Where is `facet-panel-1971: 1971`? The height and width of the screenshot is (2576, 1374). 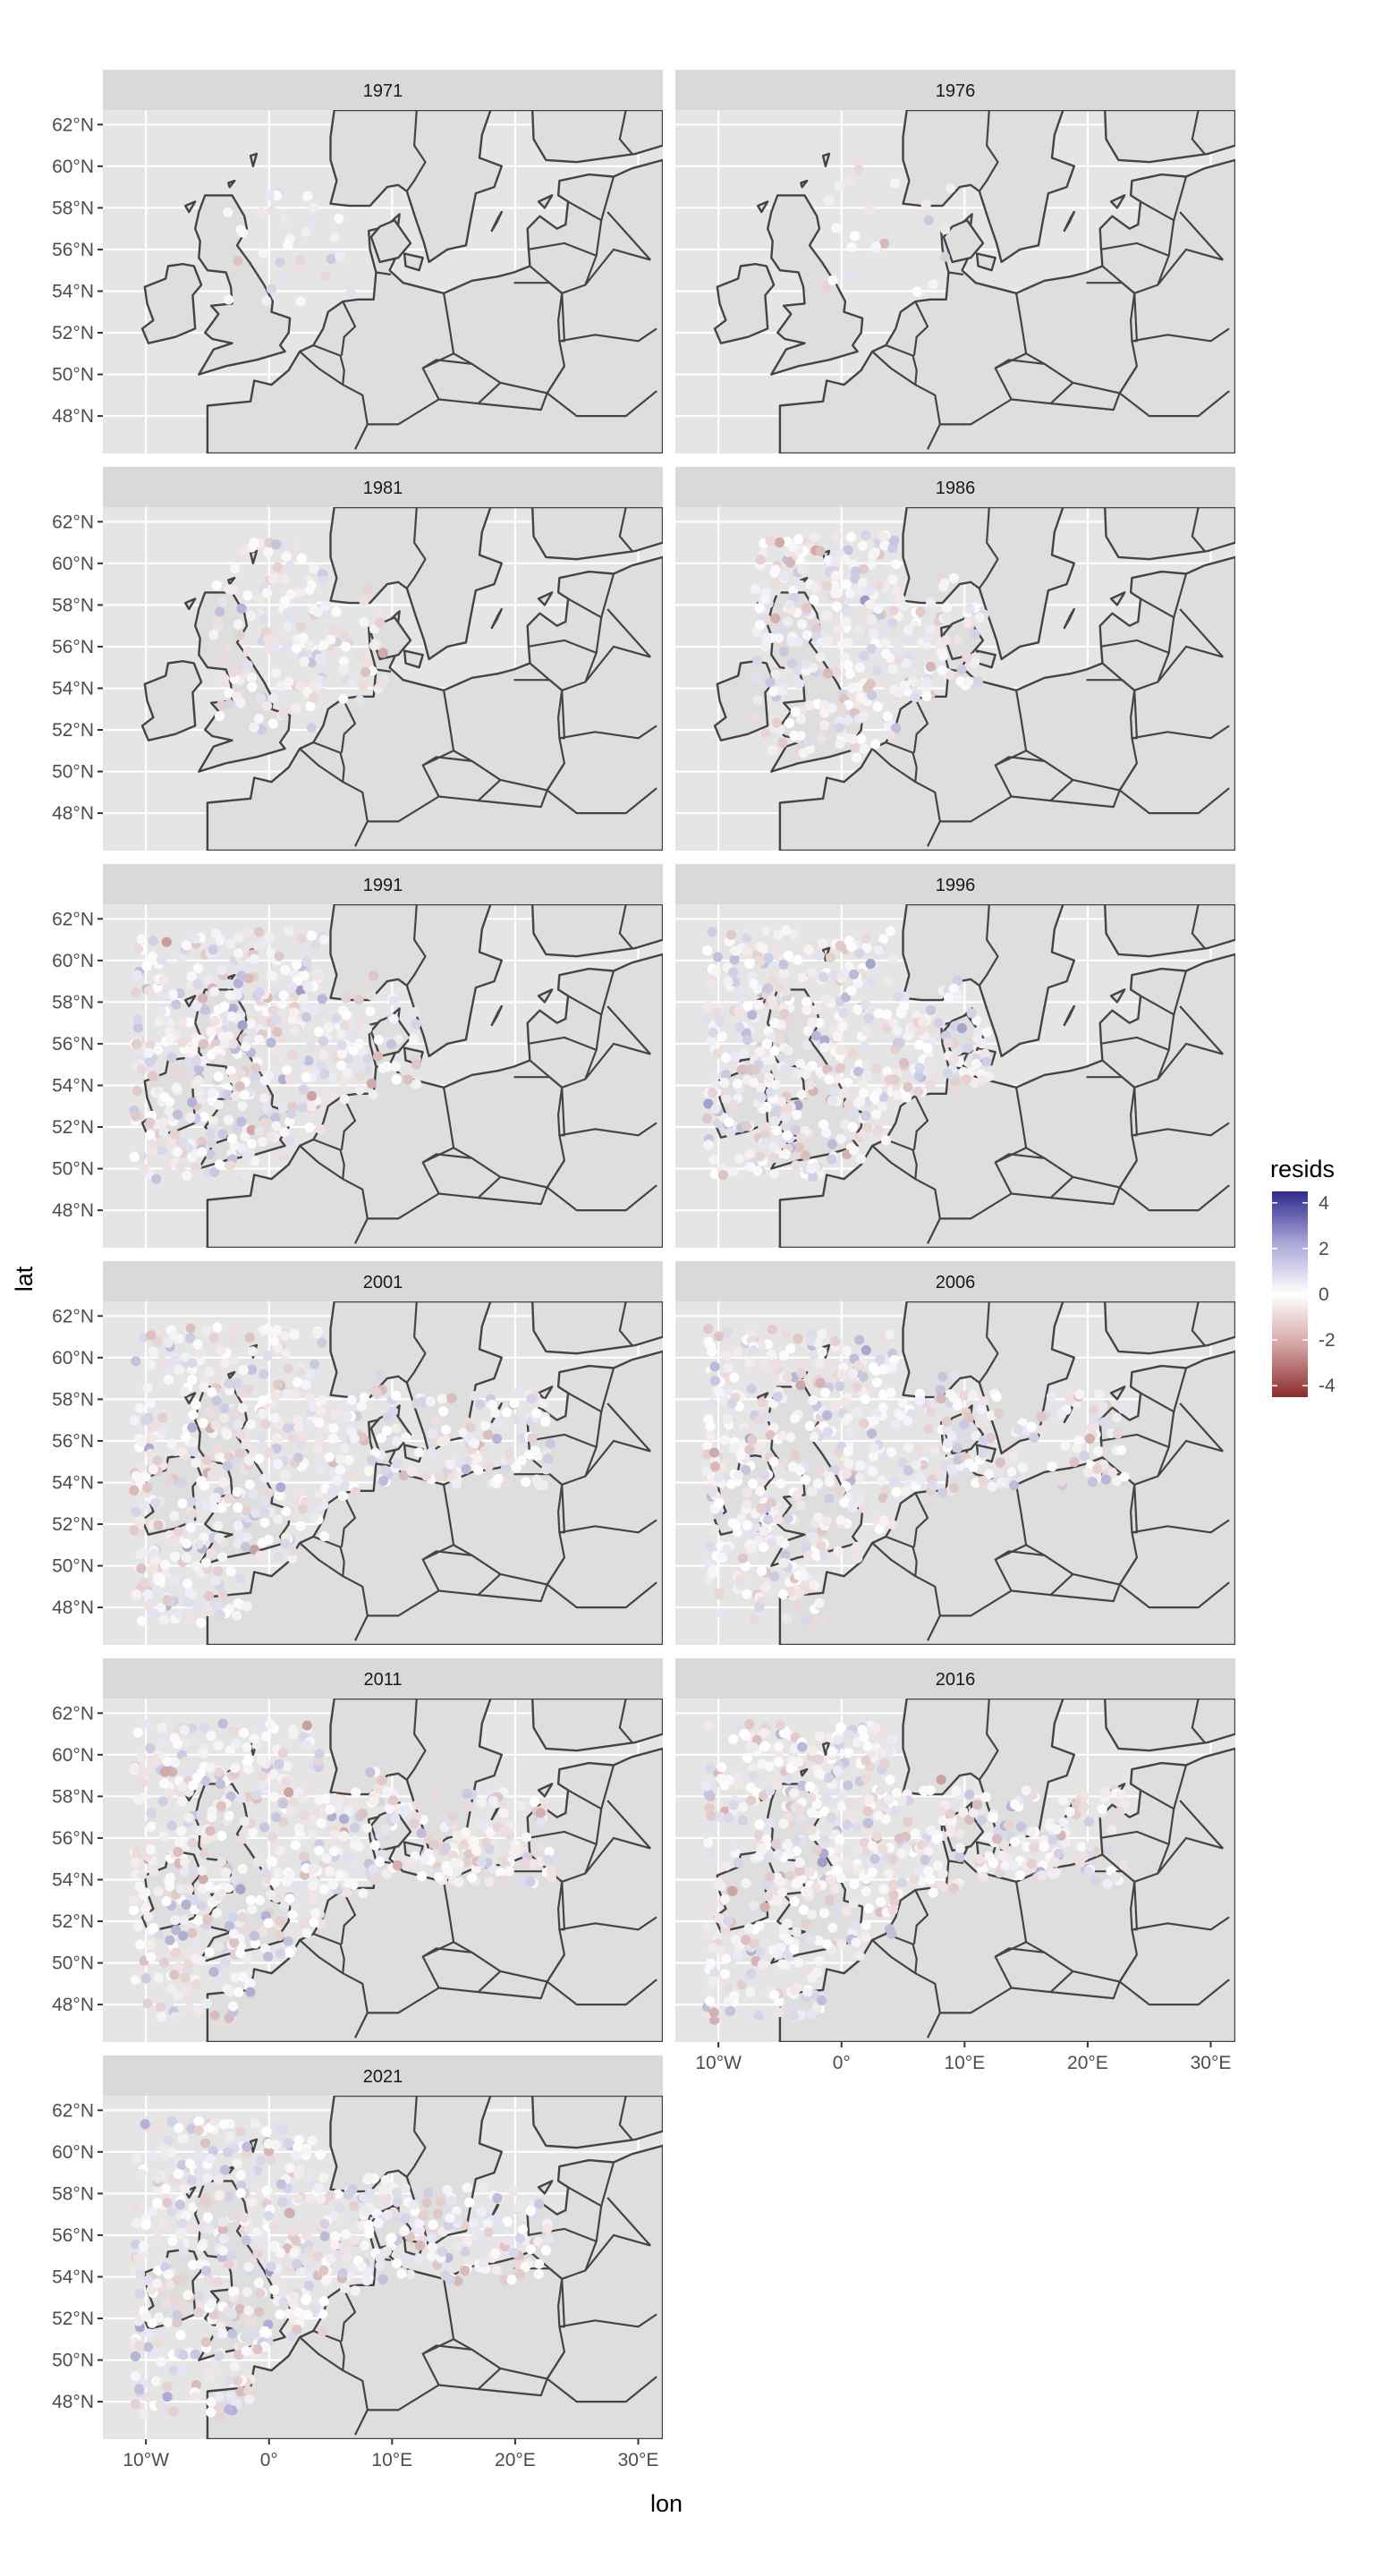 facet-panel-1971: 1971 is located at coordinates (383, 261).